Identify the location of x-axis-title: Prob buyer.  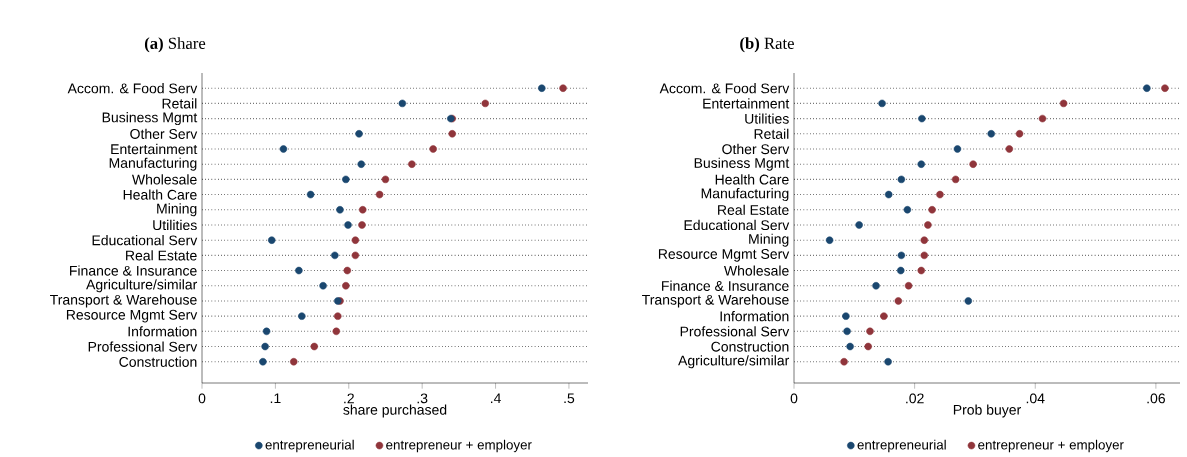
(987, 411).